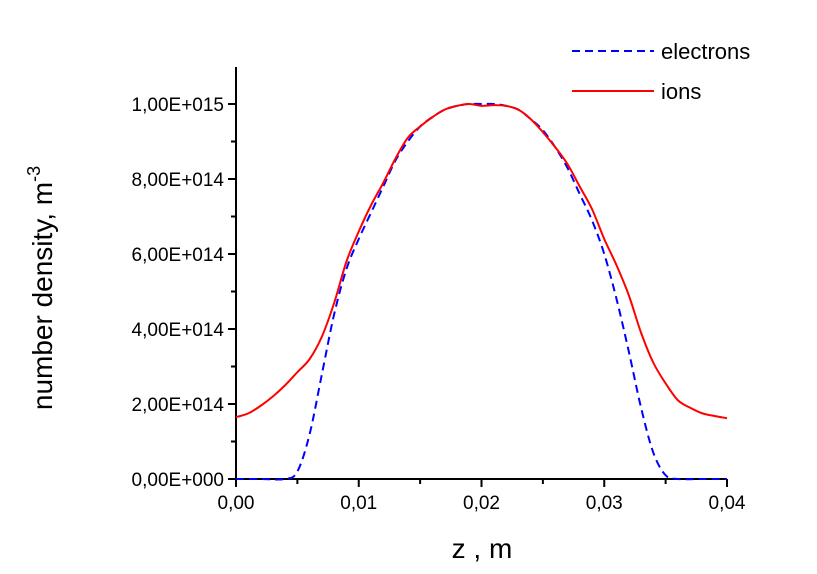 The image size is (817, 574). Describe the element at coordinates (178, 405) in the screenshot. I see `y-tick-label: 2,00E+014` at that location.